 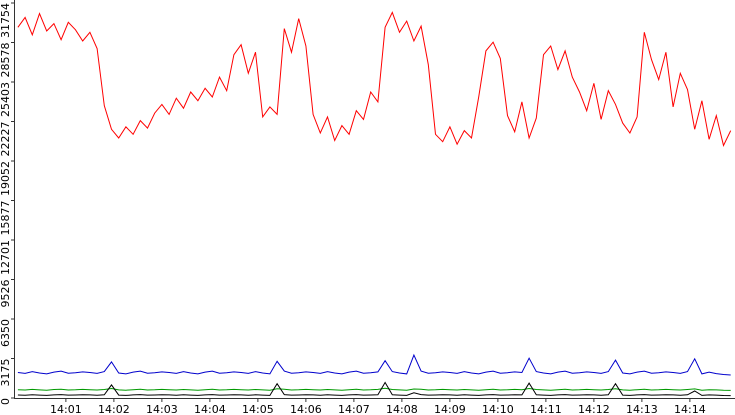 What do you see at coordinates (546, 409) in the screenshot?
I see `x-tick-label: 14:11` at bounding box center [546, 409].